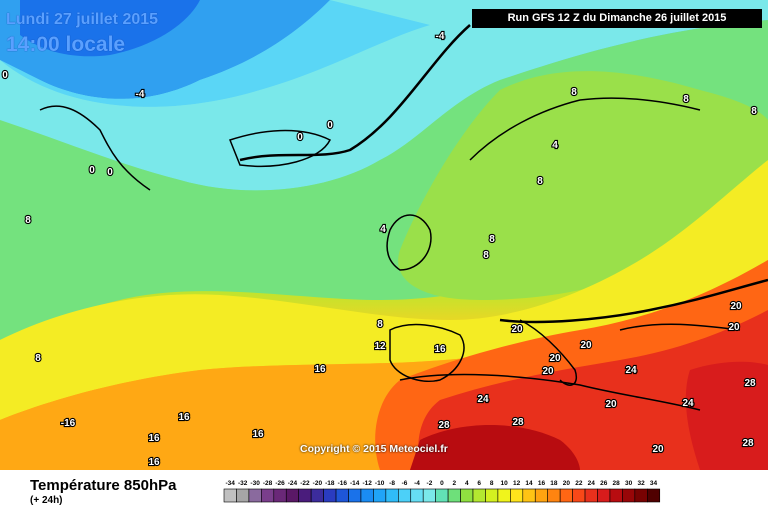 This screenshot has width=768, height=512. Describe the element at coordinates (355, 483) in the screenshot. I see `scale-tick-label: -14` at that location.